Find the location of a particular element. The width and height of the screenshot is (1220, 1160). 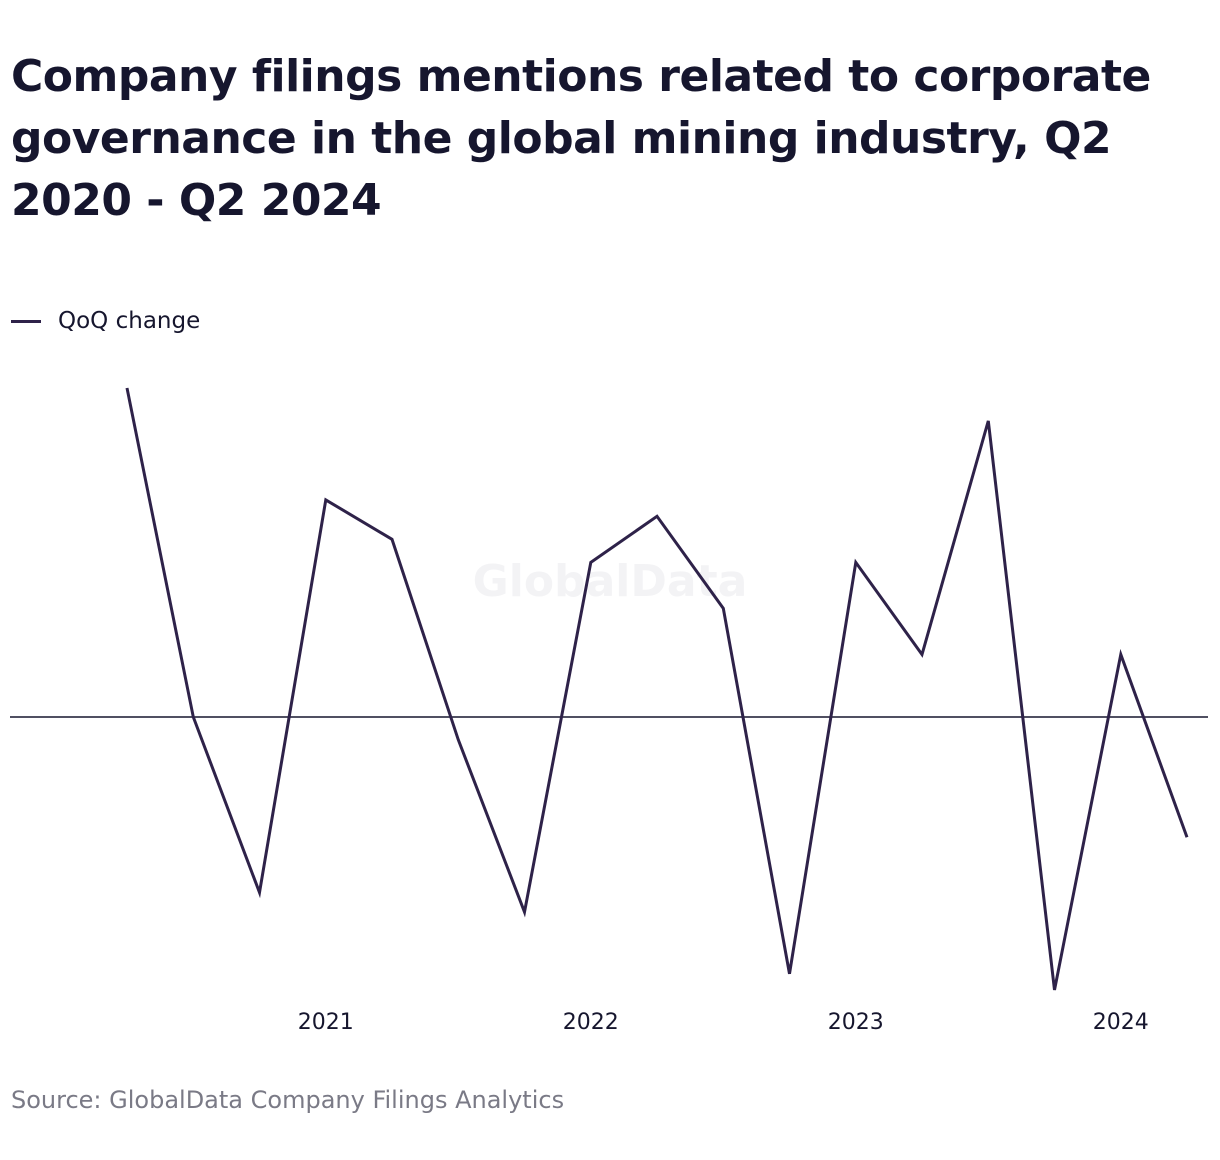

watermark: GlobalData is located at coordinates (610, 581).